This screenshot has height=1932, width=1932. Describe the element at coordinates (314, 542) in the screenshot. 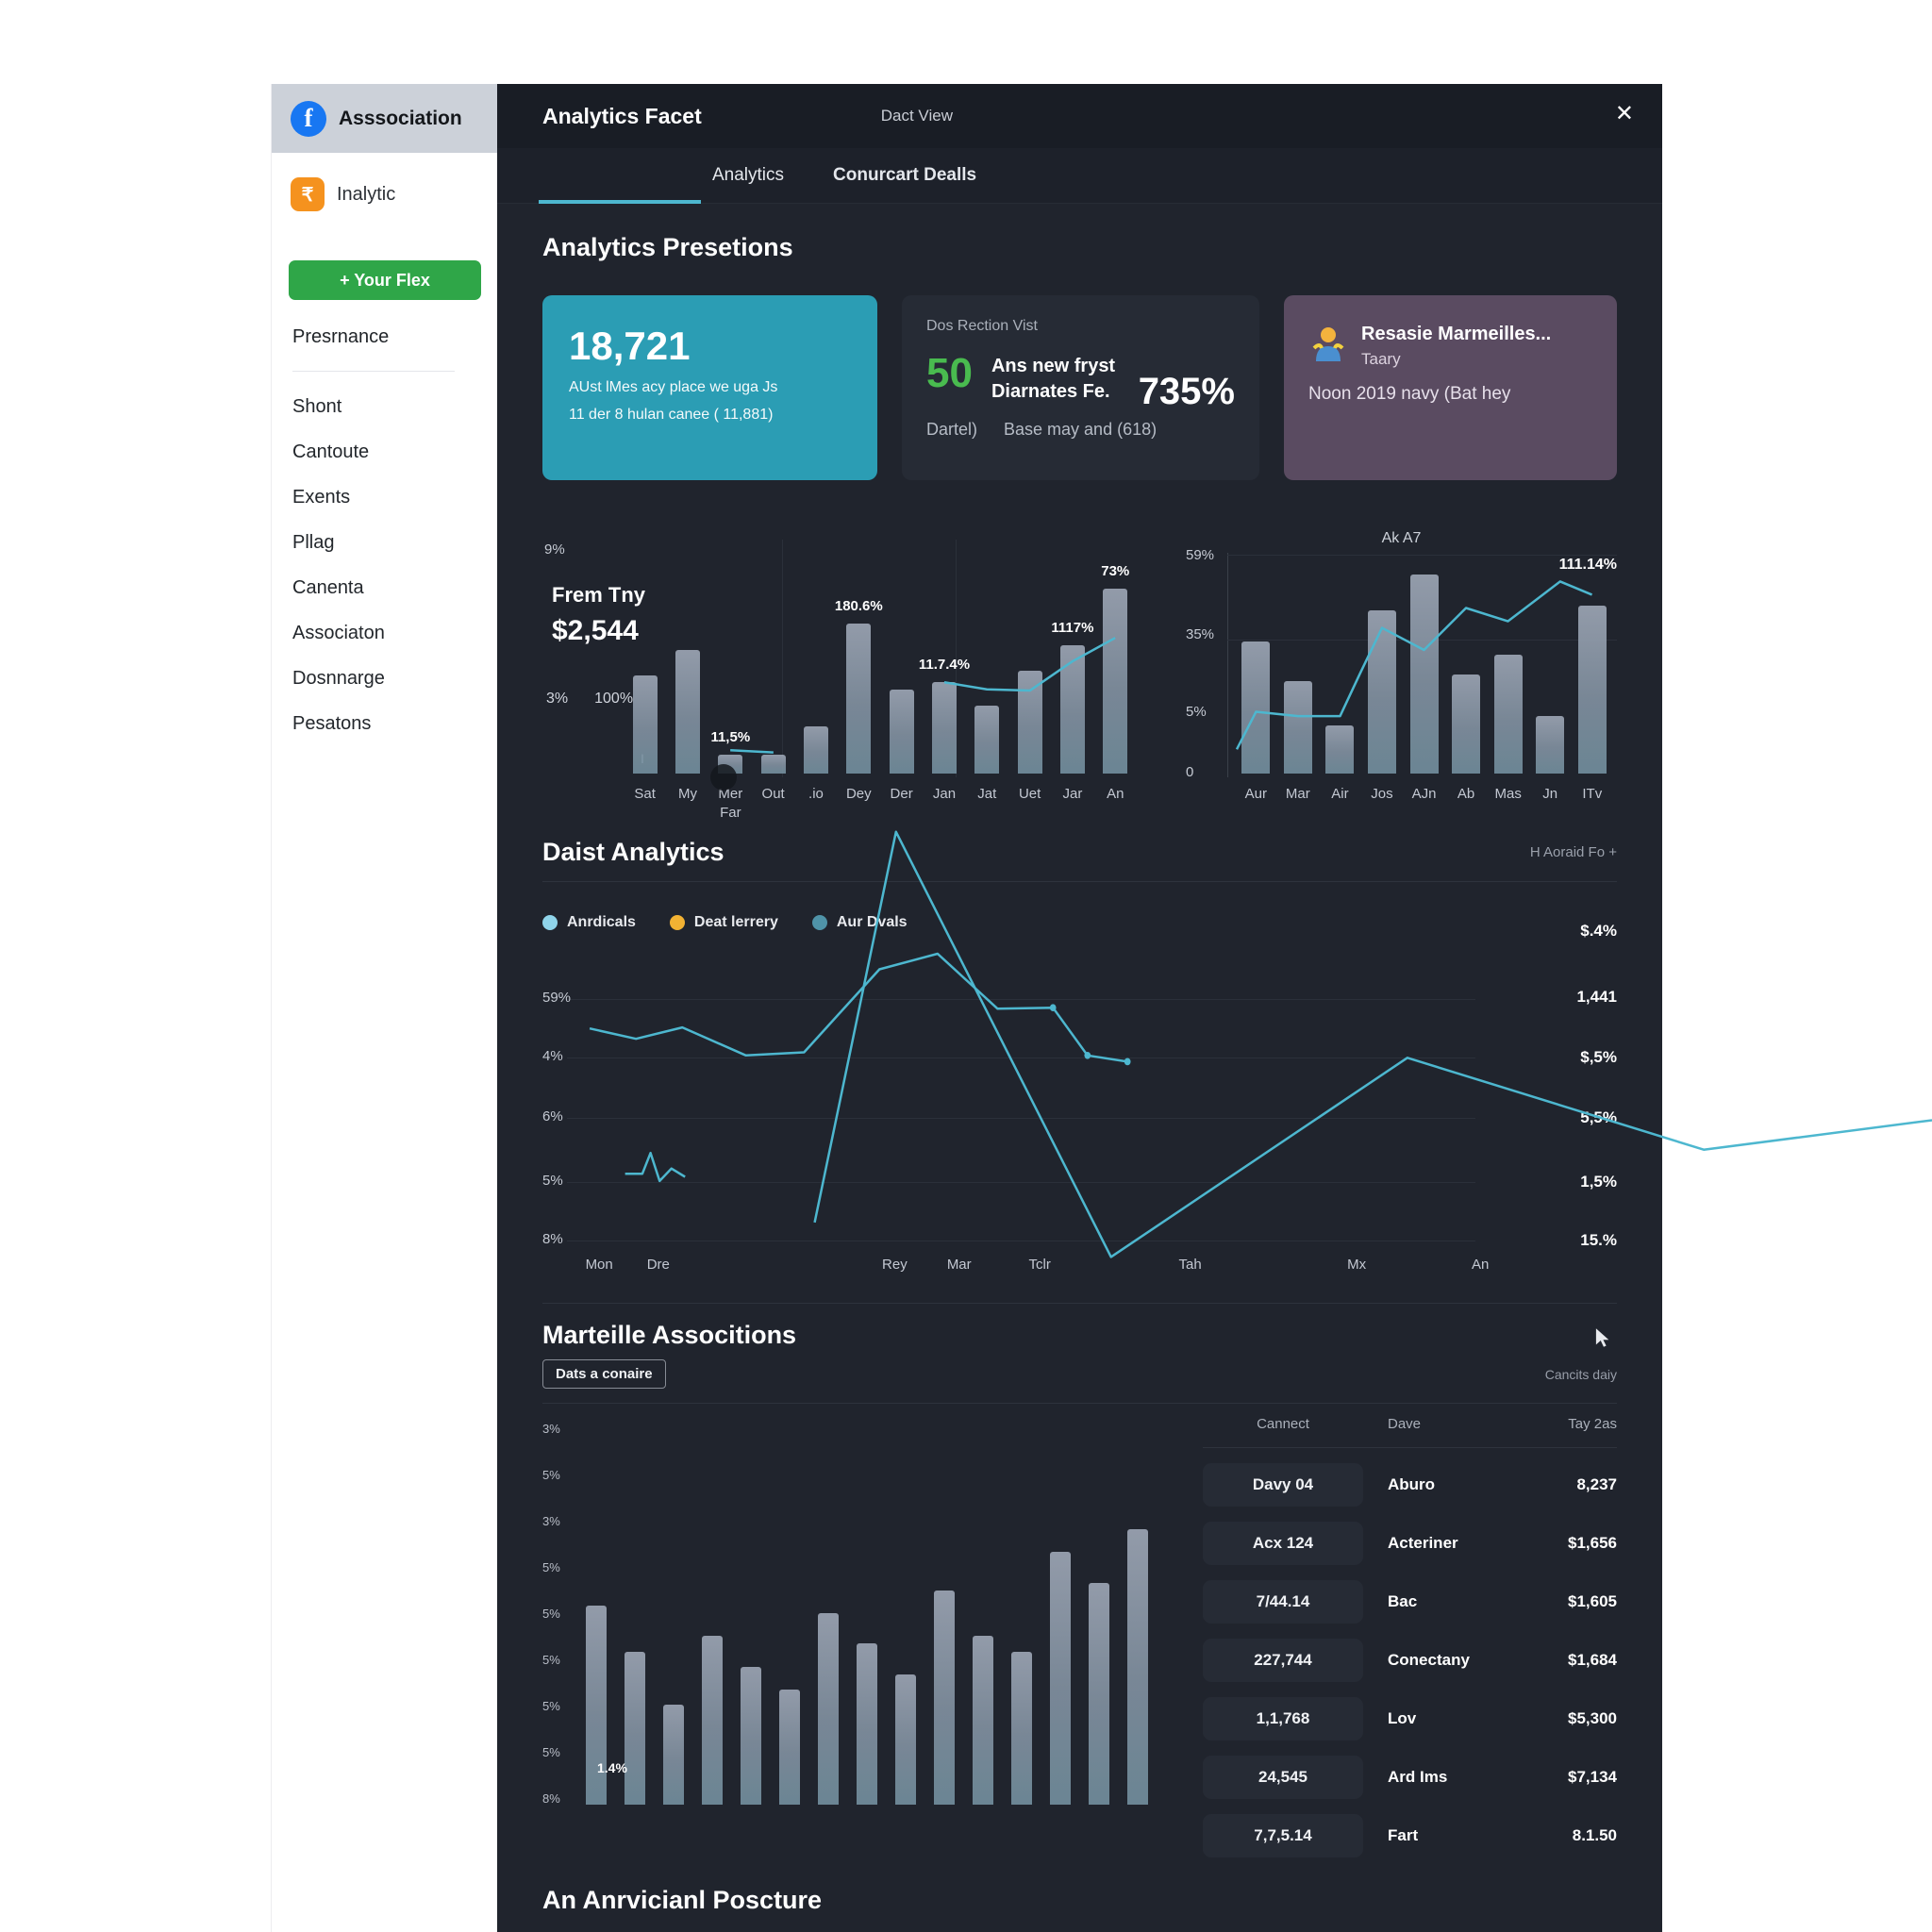

I see `sidebar-item-pllag: Pllag` at that location.